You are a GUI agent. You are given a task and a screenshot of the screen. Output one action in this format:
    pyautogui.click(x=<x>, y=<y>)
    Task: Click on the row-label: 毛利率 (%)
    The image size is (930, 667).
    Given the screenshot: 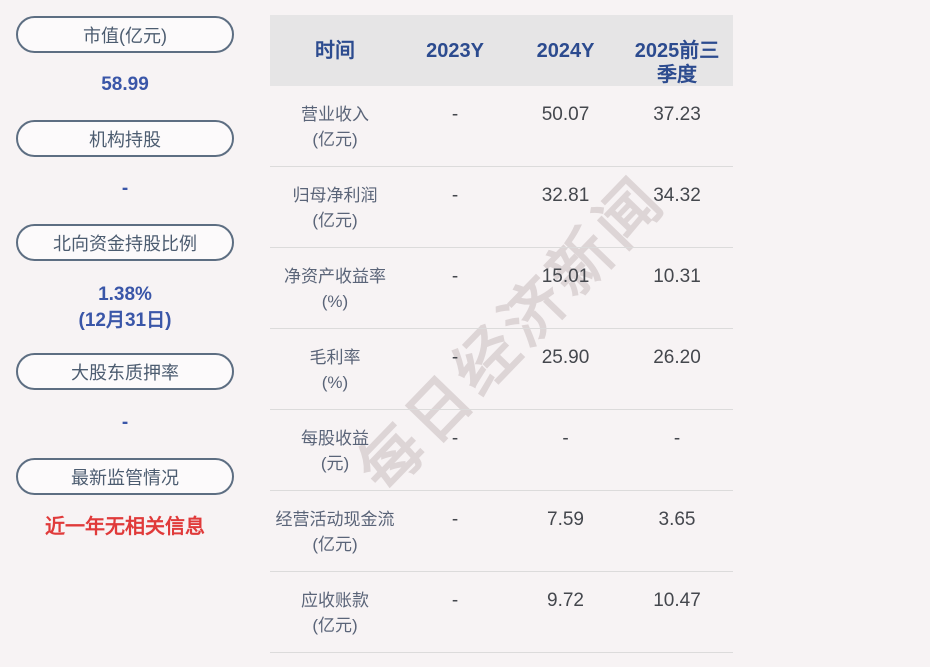 What is the action you would take?
    pyautogui.click(x=335, y=377)
    